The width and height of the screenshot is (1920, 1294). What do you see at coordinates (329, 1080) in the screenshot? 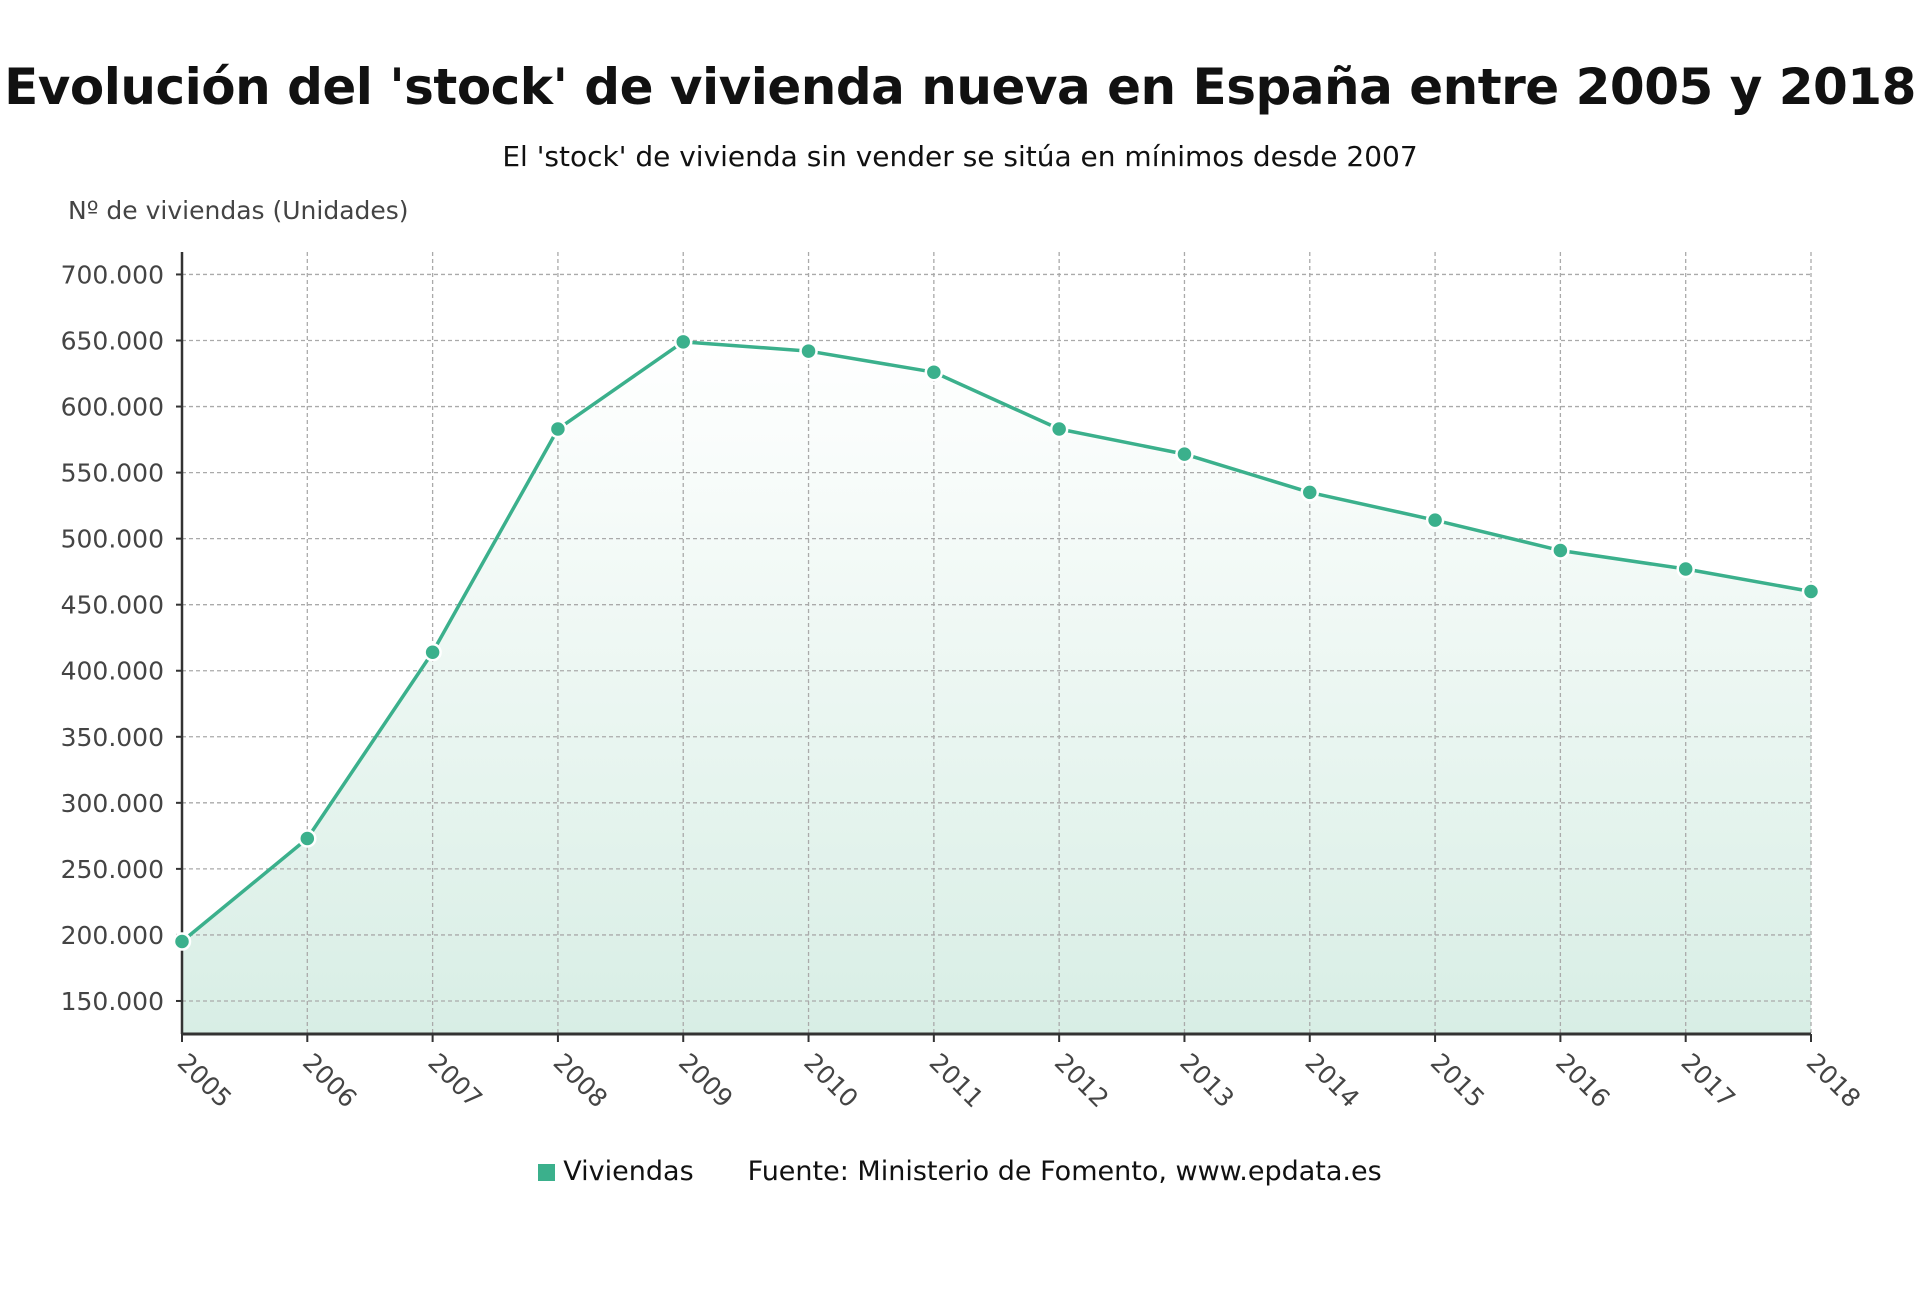
I see `x-tick-label: 2006` at bounding box center [329, 1080].